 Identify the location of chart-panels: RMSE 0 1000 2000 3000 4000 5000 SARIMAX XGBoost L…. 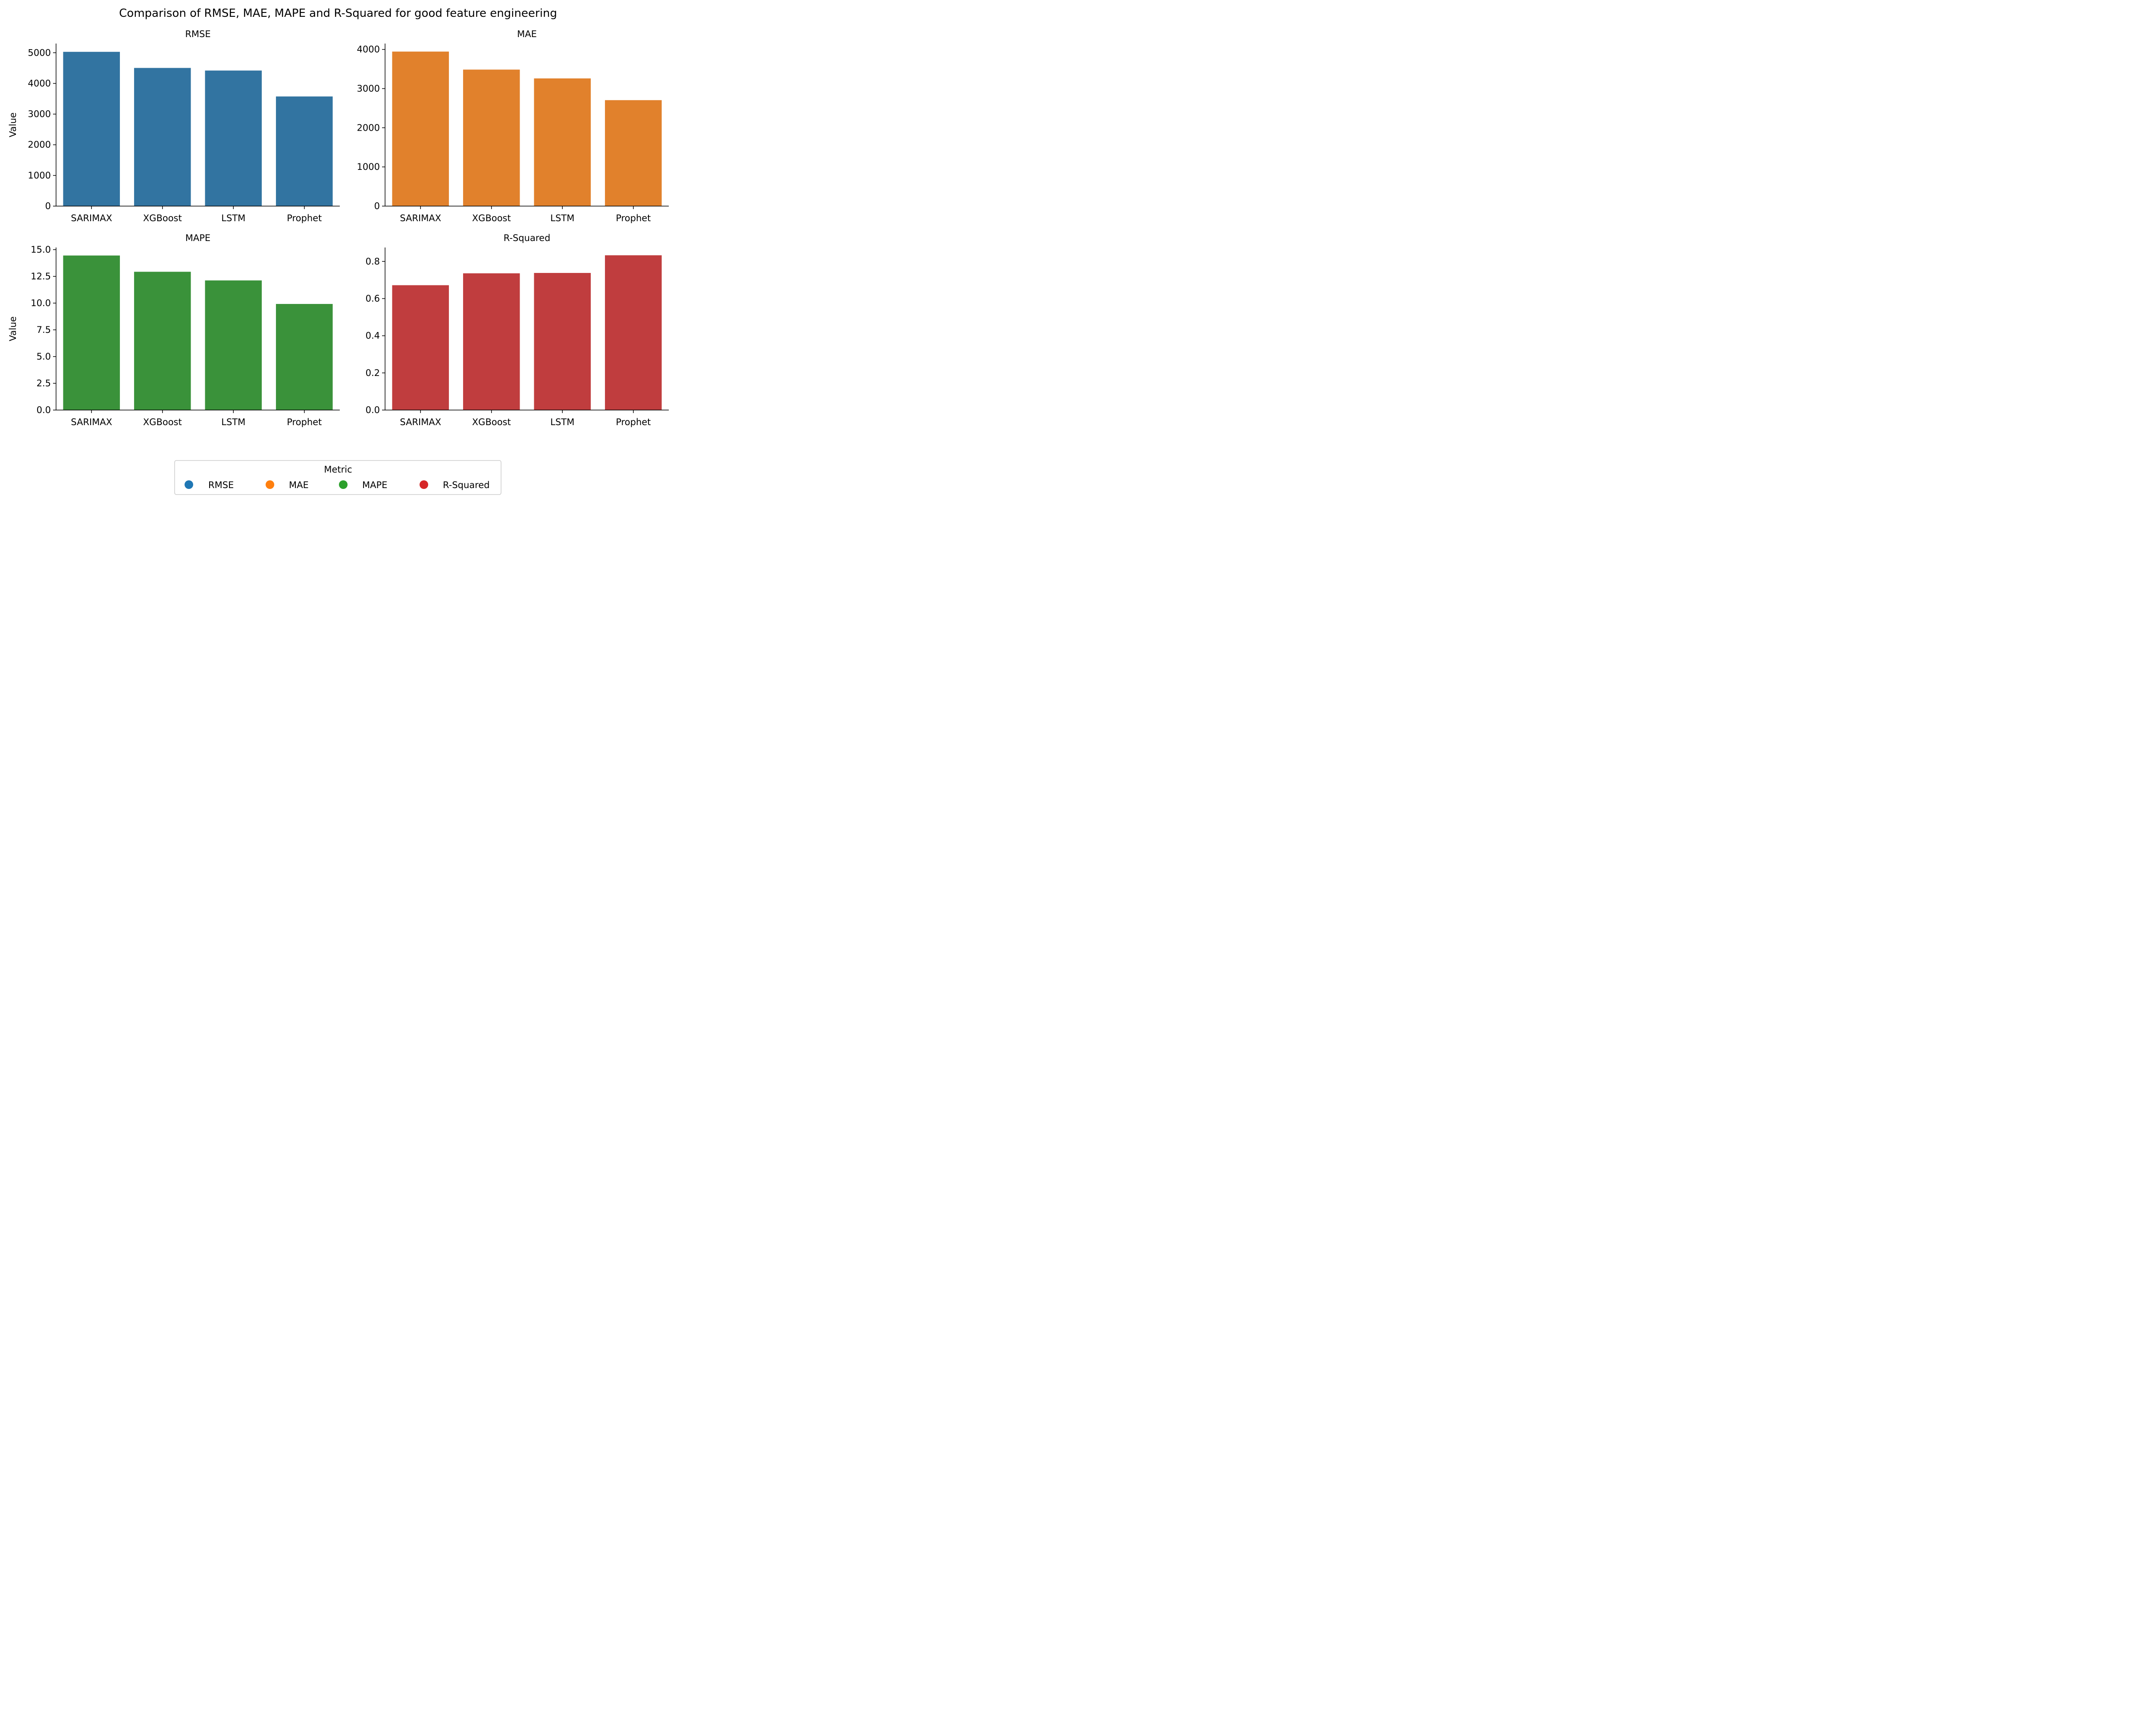
(338, 228).